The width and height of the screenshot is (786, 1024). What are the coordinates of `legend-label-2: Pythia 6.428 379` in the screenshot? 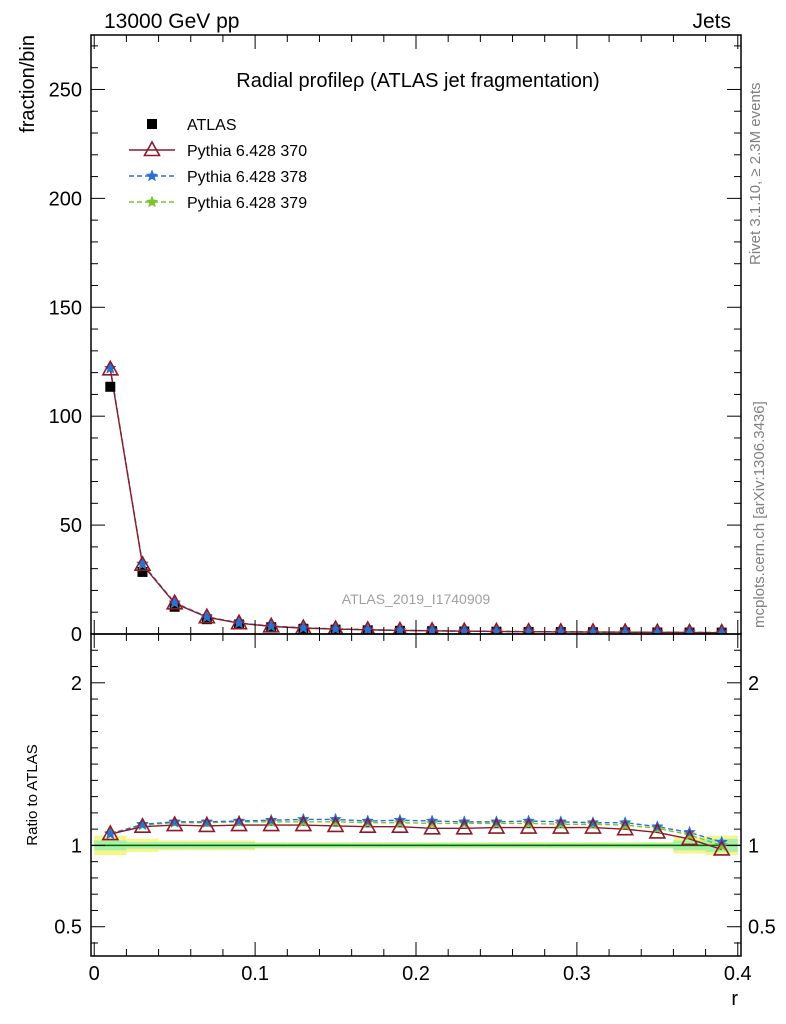 It's located at (247, 203).